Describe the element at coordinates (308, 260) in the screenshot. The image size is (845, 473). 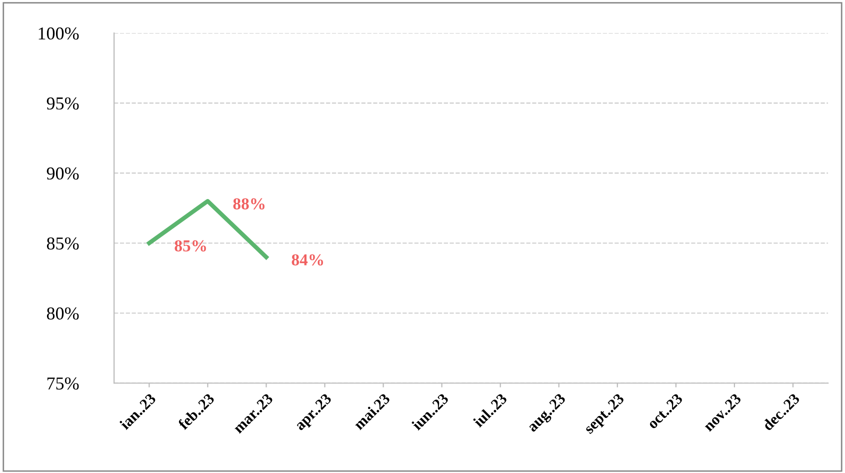
I see `data-label: 84%` at that location.